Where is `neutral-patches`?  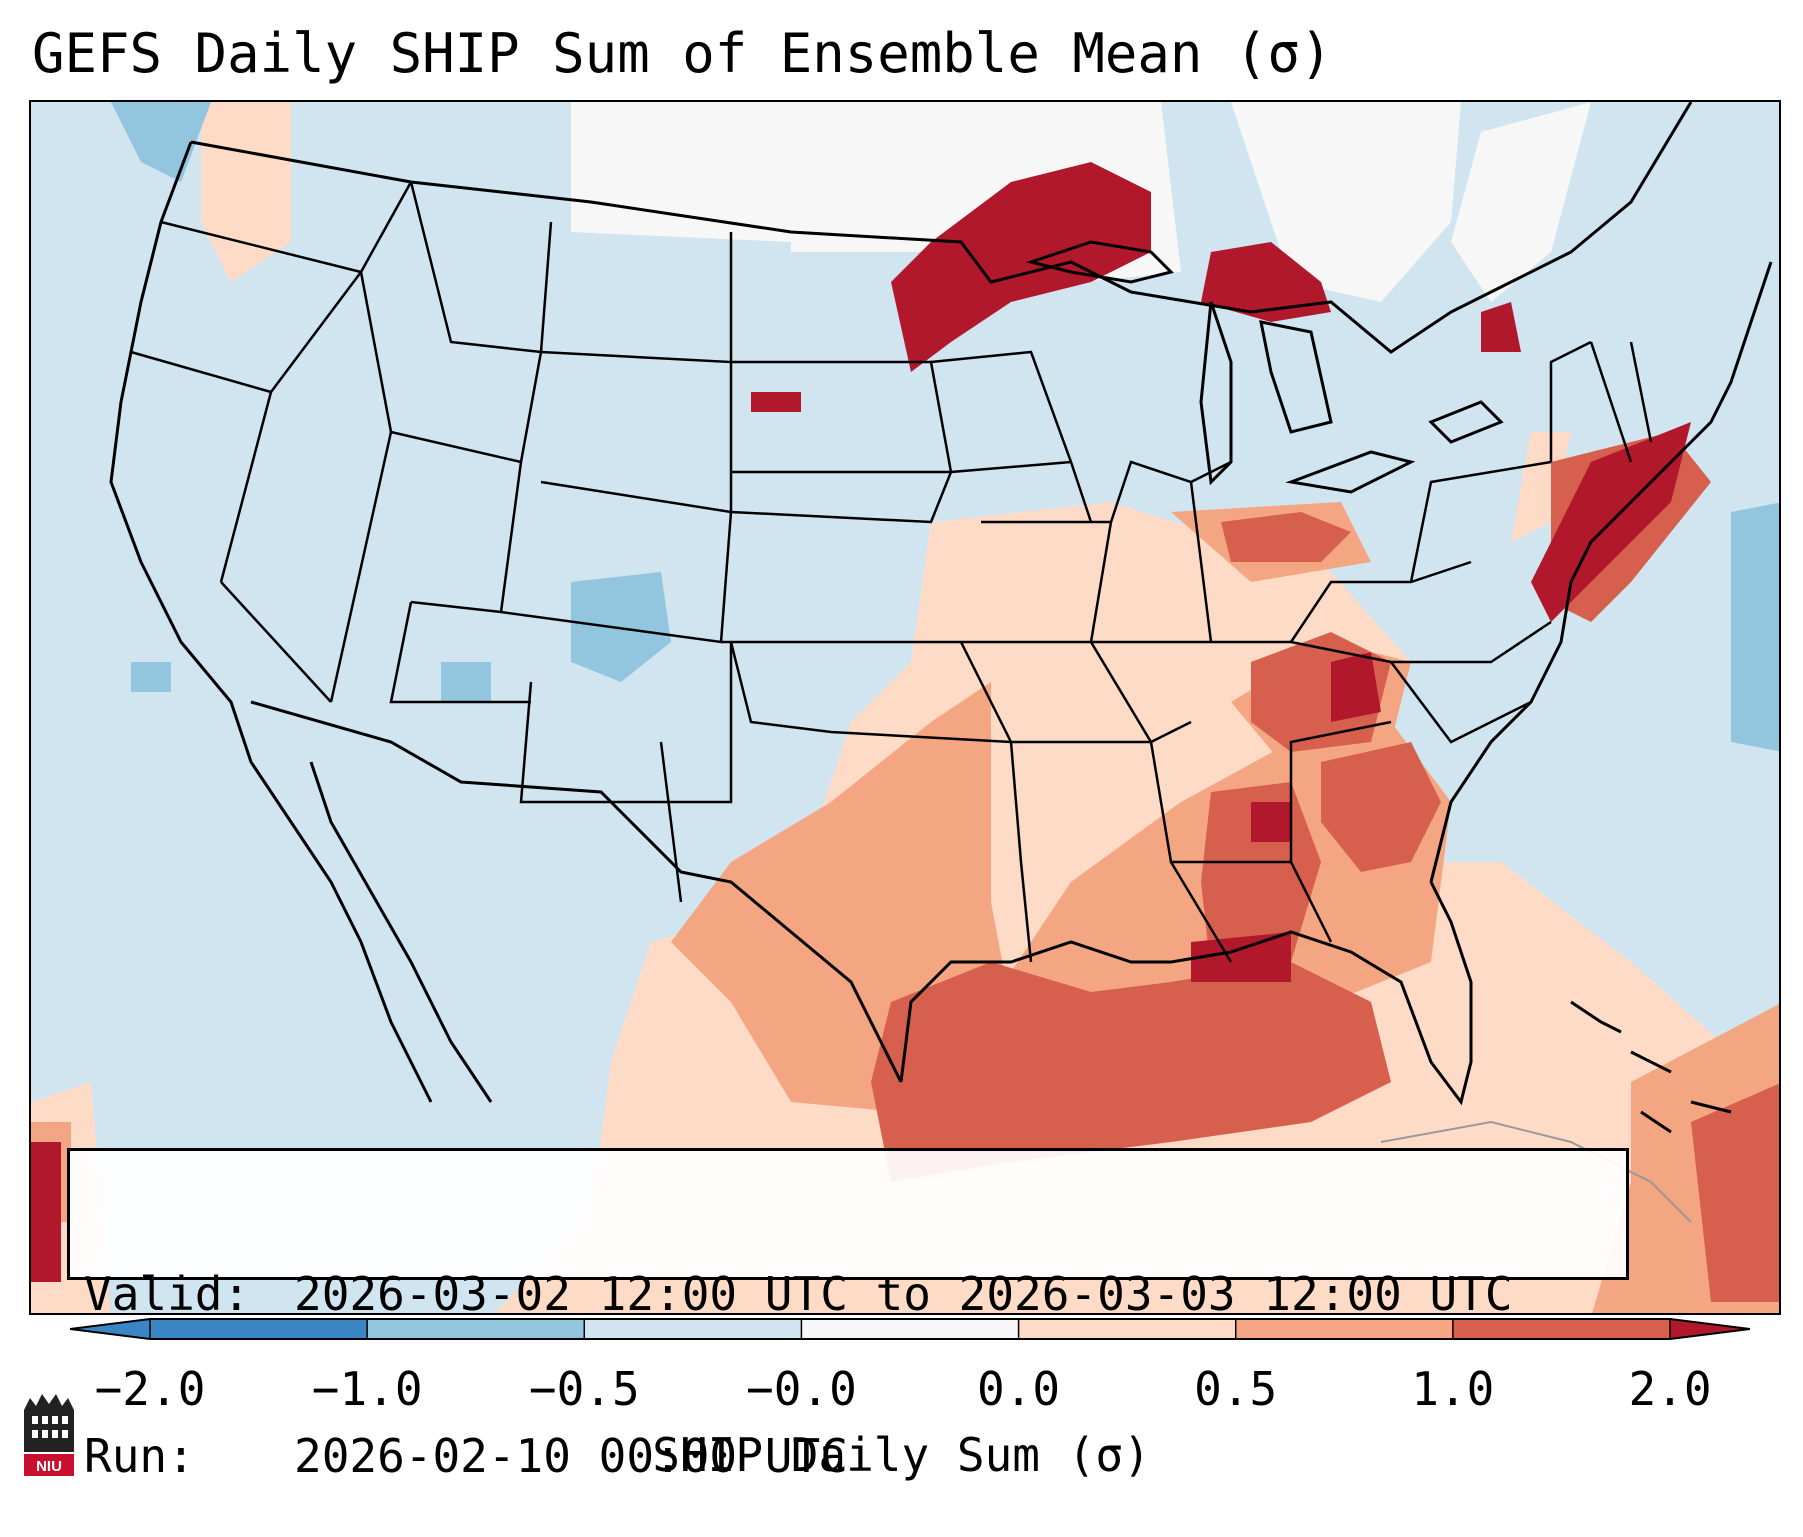
neutral-patches is located at coordinates (1081, 202).